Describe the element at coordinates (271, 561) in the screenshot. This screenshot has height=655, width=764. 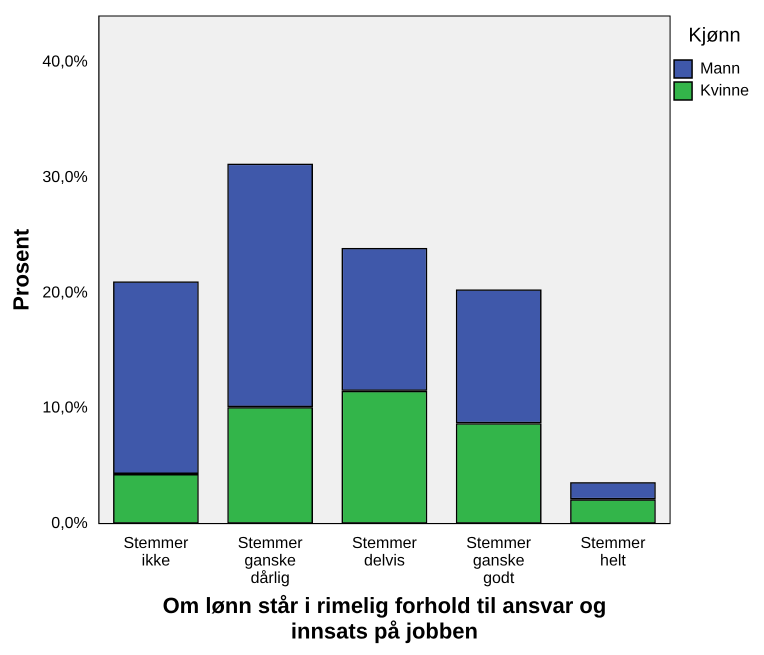
I see `x-tick-label: Stemmer ganske dårlig` at that location.